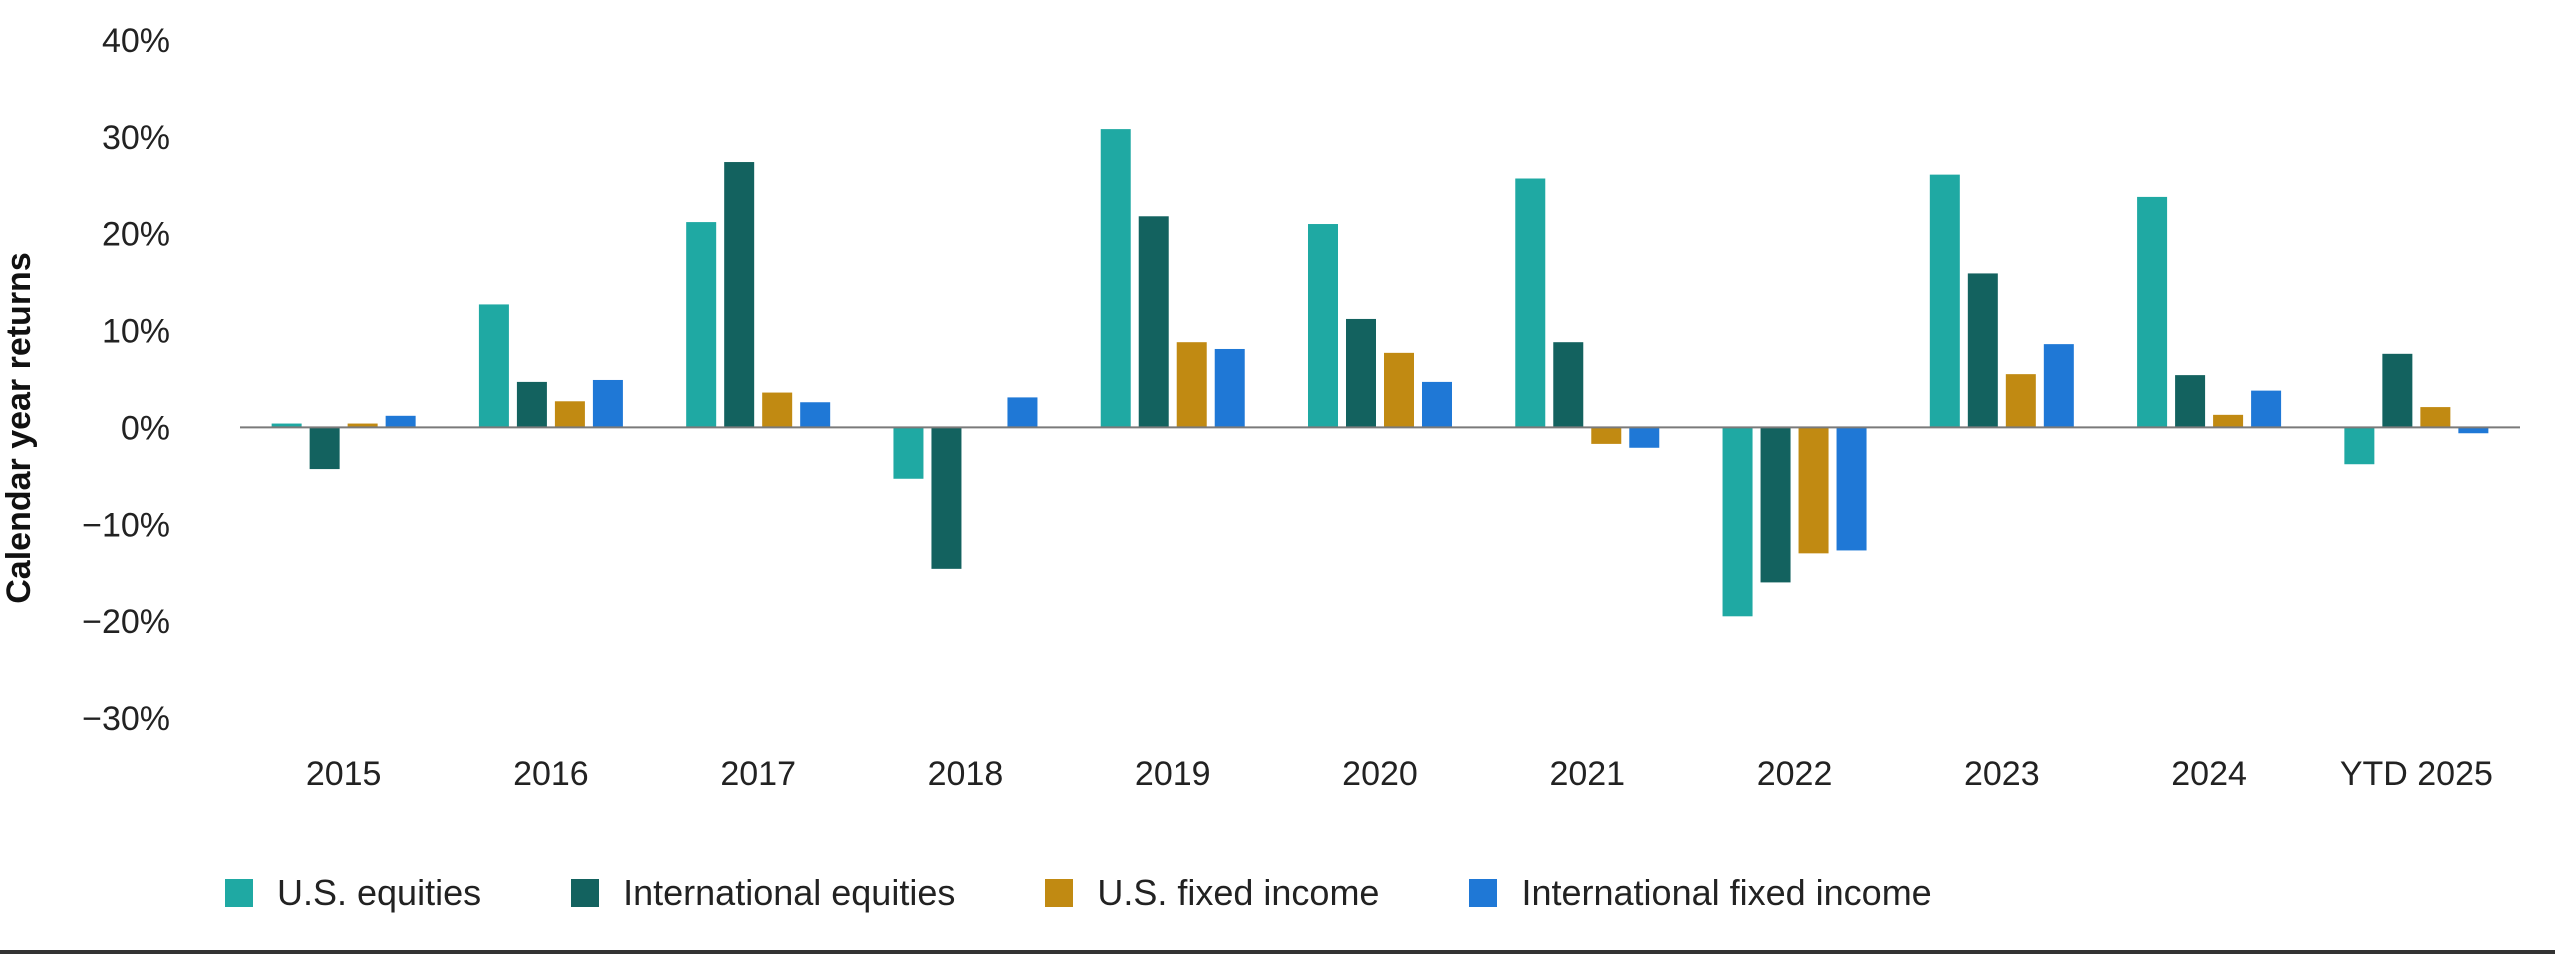 The image size is (2555, 956). What do you see at coordinates (1277, 952) in the screenshot?
I see `bottom-divider` at bounding box center [1277, 952].